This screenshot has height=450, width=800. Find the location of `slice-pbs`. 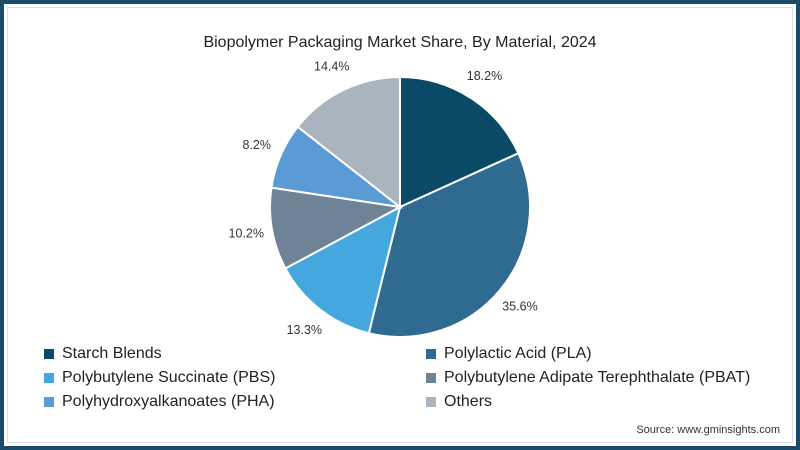

slice-pbs is located at coordinates (343, 270).